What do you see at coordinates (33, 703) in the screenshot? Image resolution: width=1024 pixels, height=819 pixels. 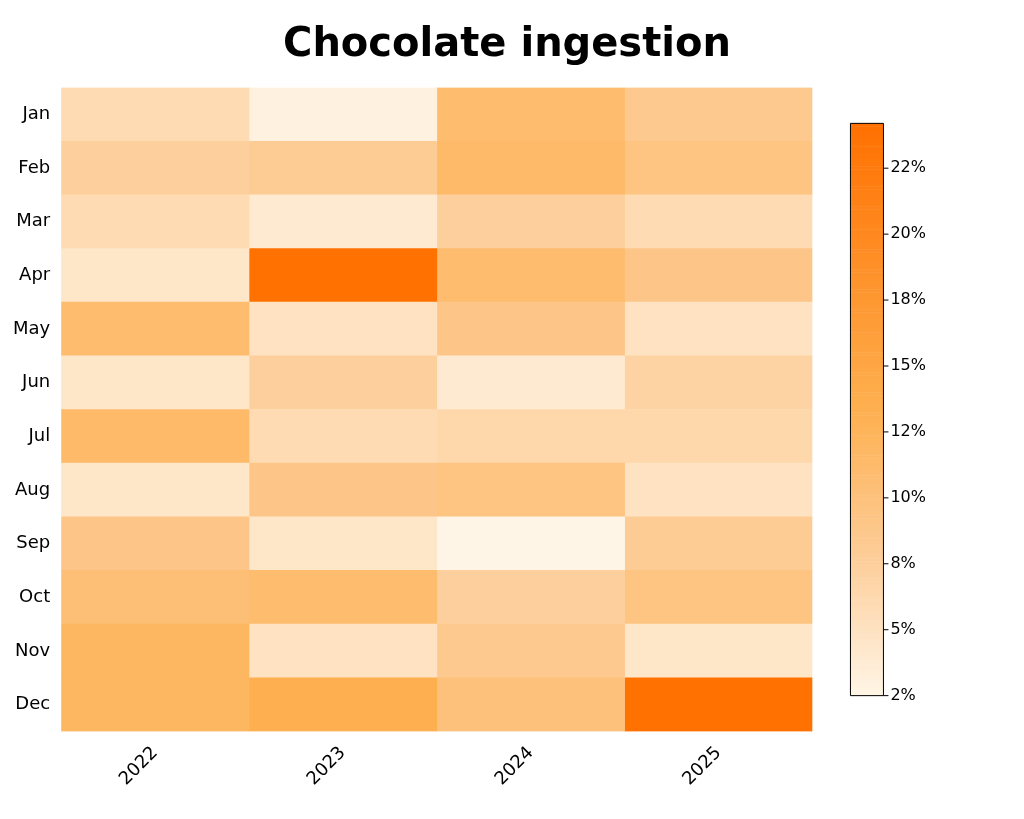 I see `y-tick-label: Dec` at bounding box center [33, 703].